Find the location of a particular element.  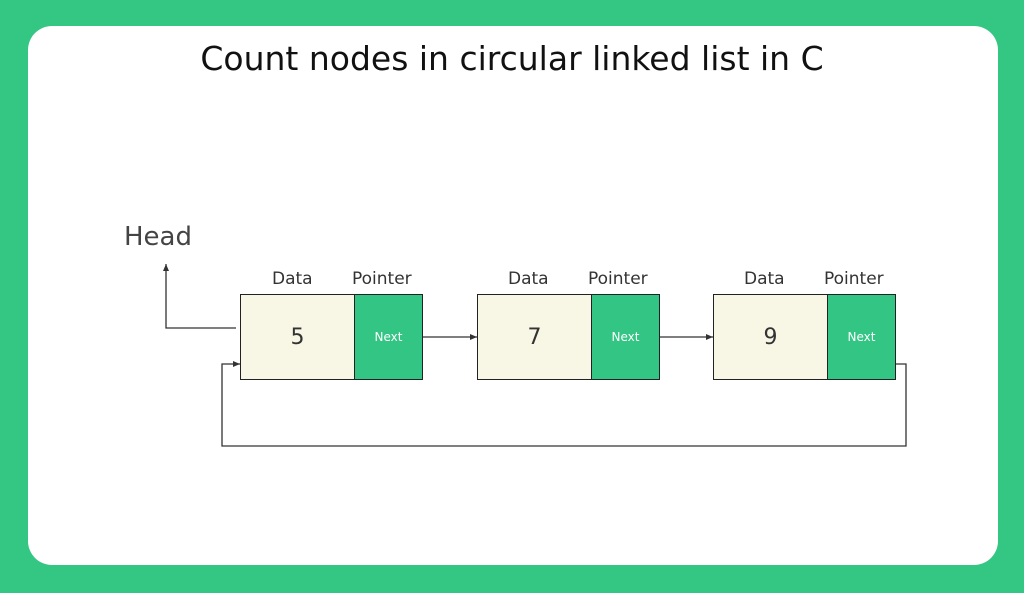

node-2-data-cell: 7 is located at coordinates (534, 337).